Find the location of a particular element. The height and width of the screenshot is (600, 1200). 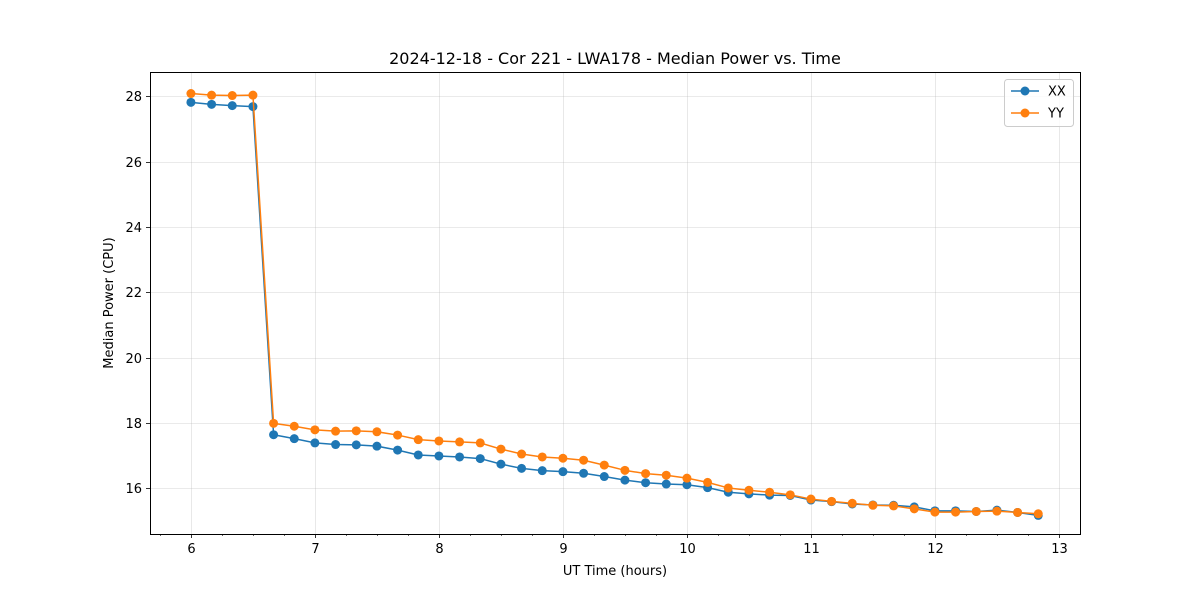

x-tick-label: 7 is located at coordinates (315, 549).